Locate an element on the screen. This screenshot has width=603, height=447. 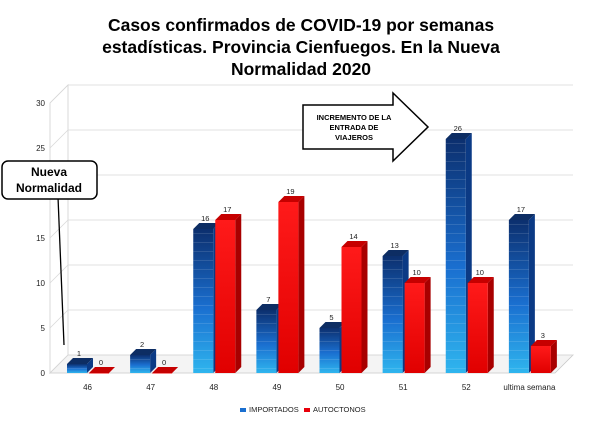
y-tick-label: 25 is located at coordinates (40, 148).